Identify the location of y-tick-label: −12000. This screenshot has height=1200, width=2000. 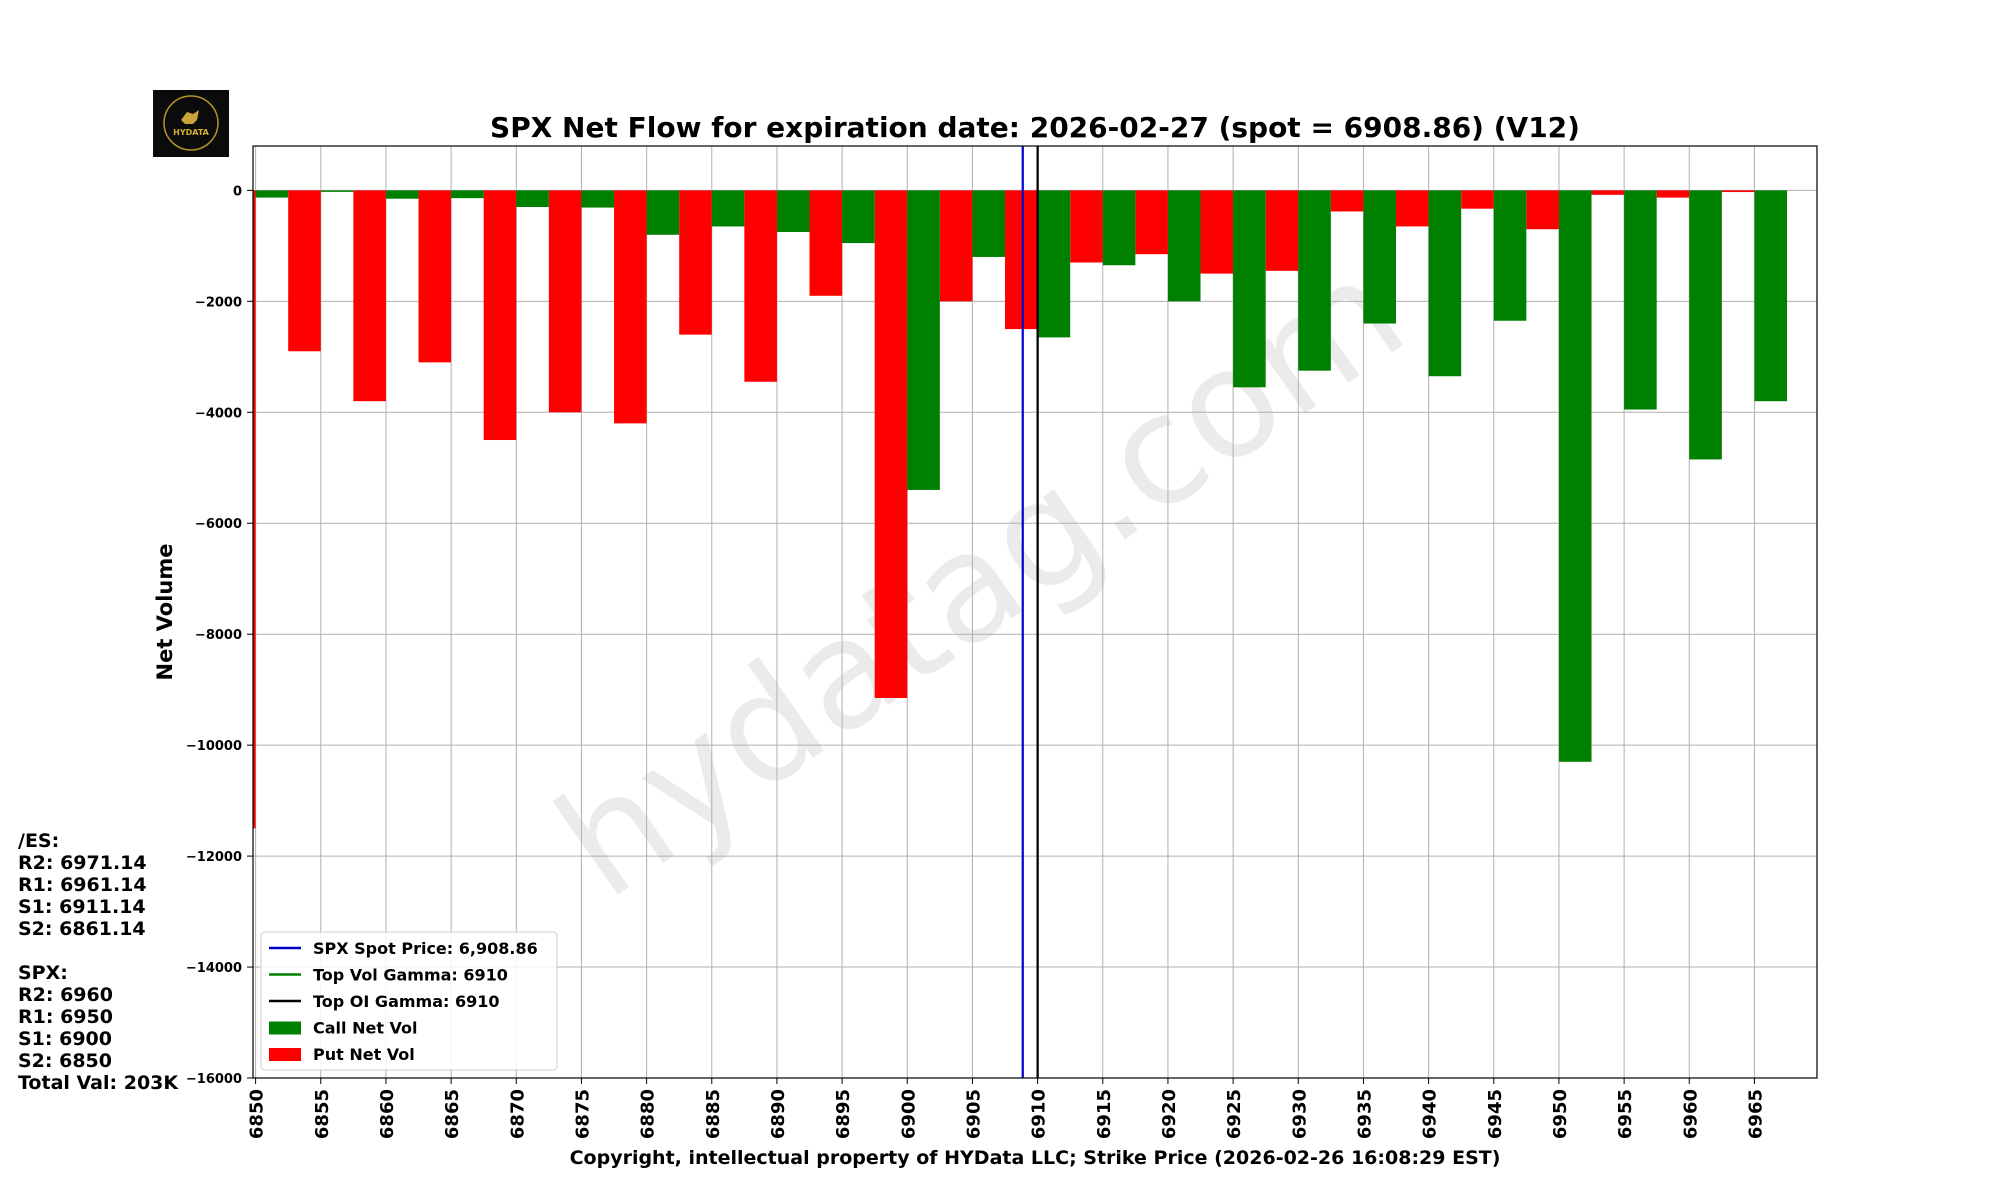
(214, 857).